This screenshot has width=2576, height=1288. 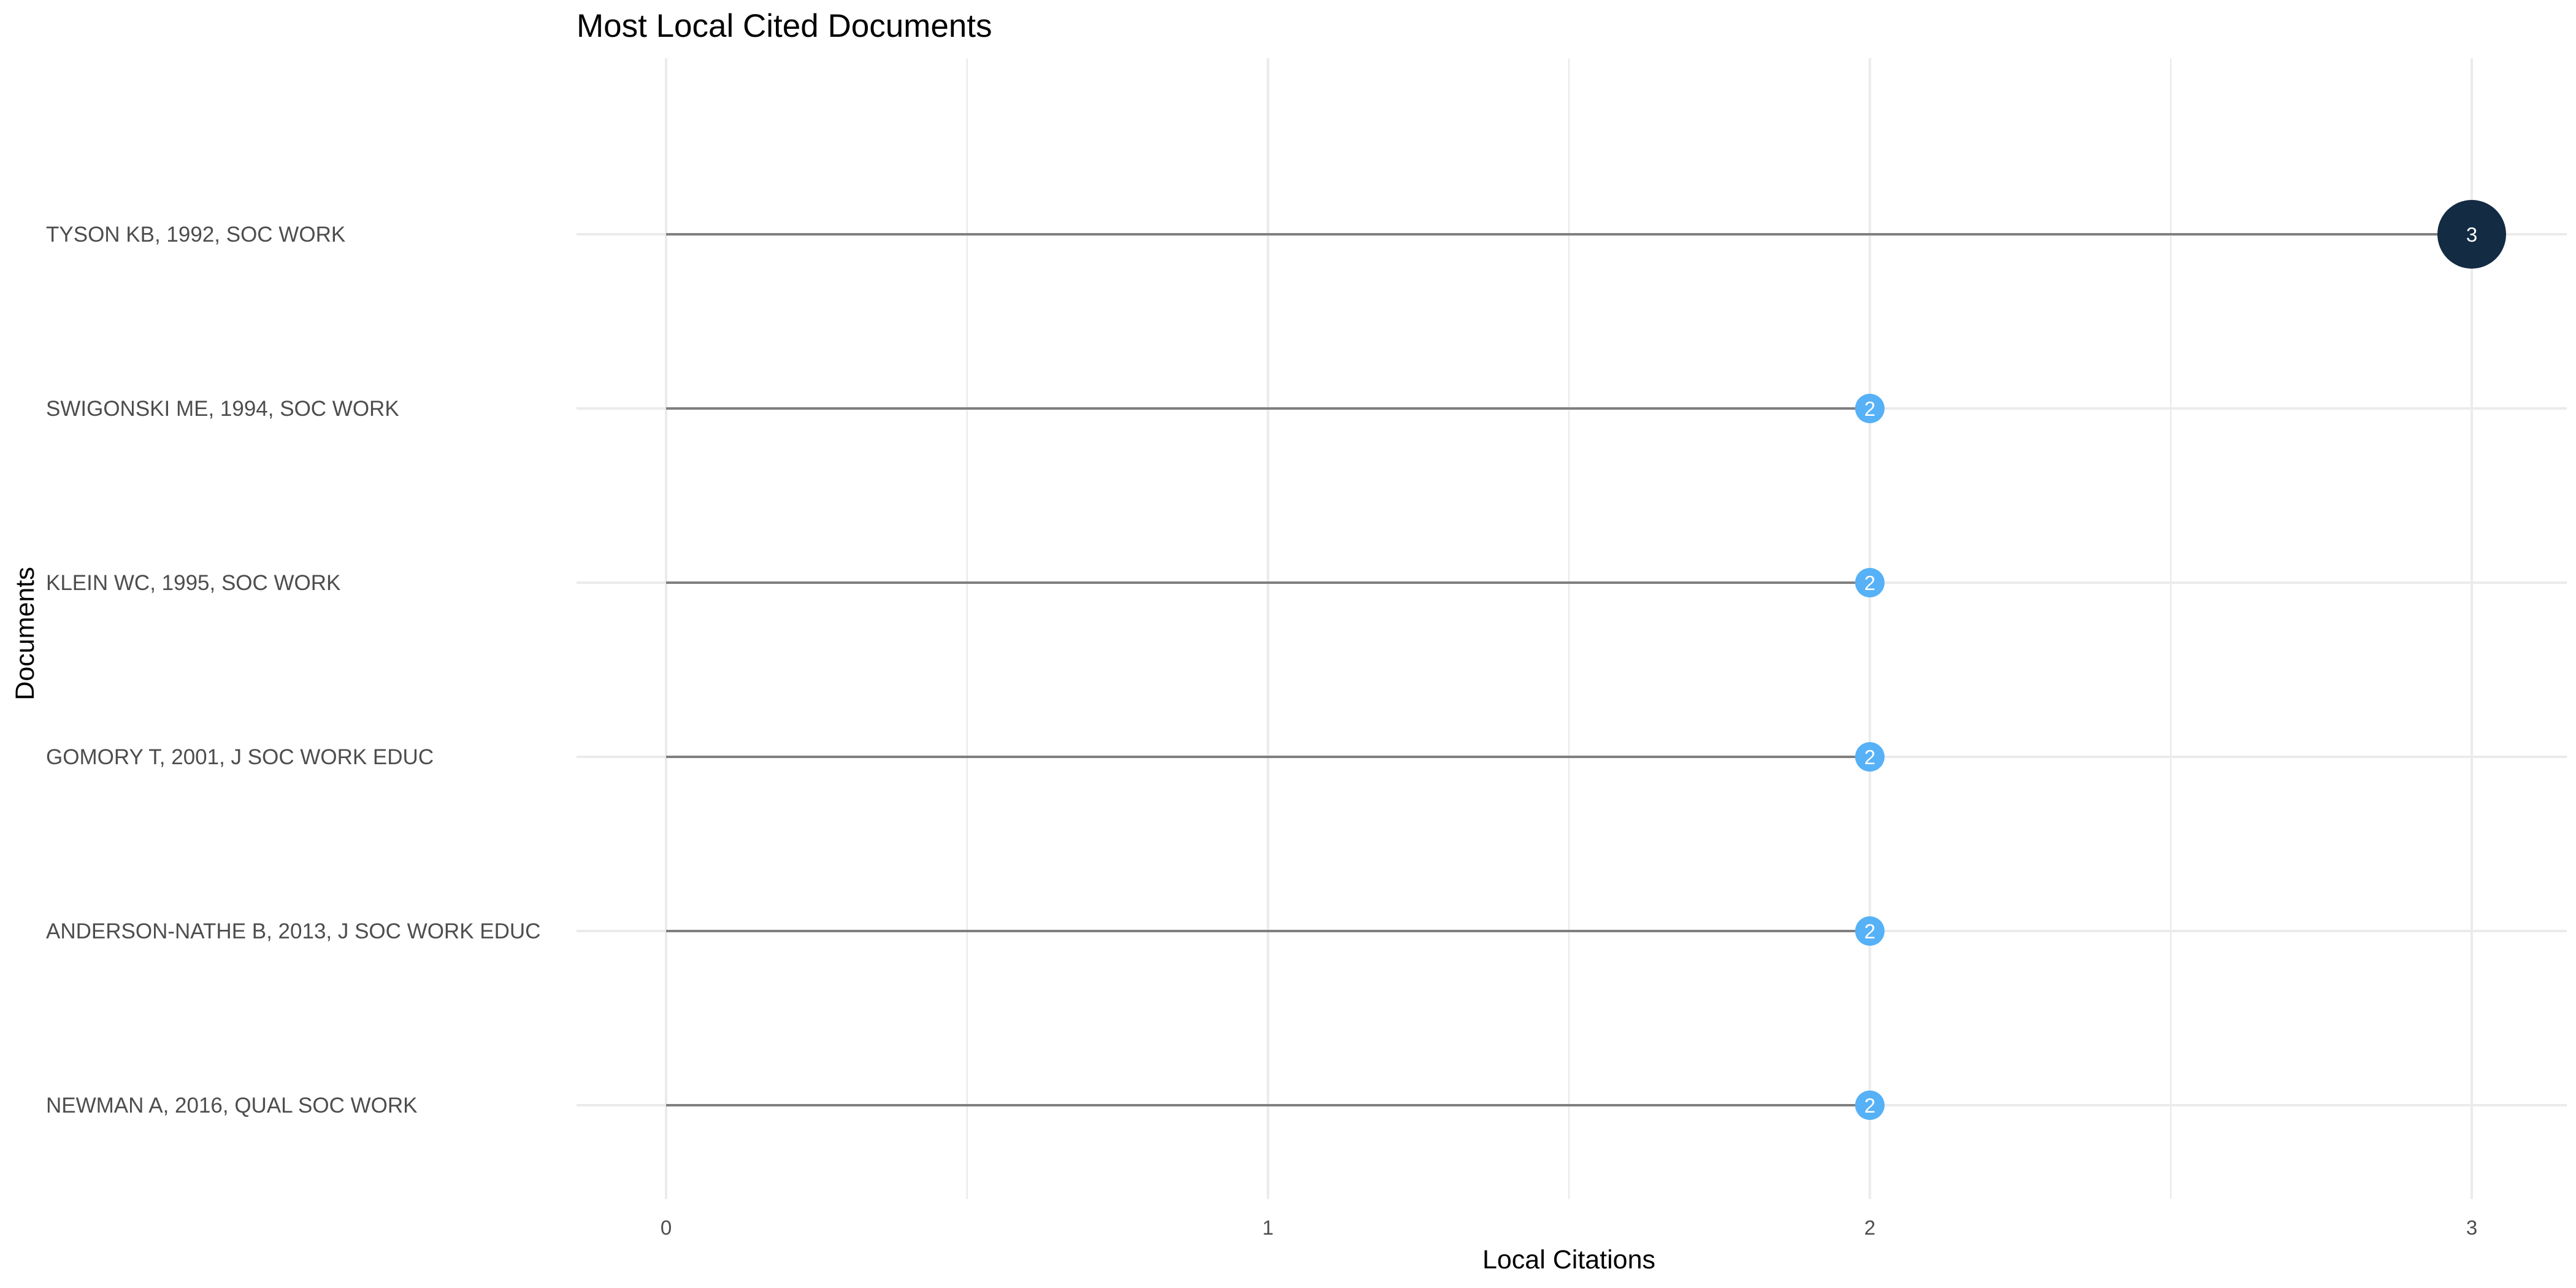 What do you see at coordinates (193, 583) in the screenshot?
I see `y-tick-label: KLEIN WC, 1995, SOC WORK` at bounding box center [193, 583].